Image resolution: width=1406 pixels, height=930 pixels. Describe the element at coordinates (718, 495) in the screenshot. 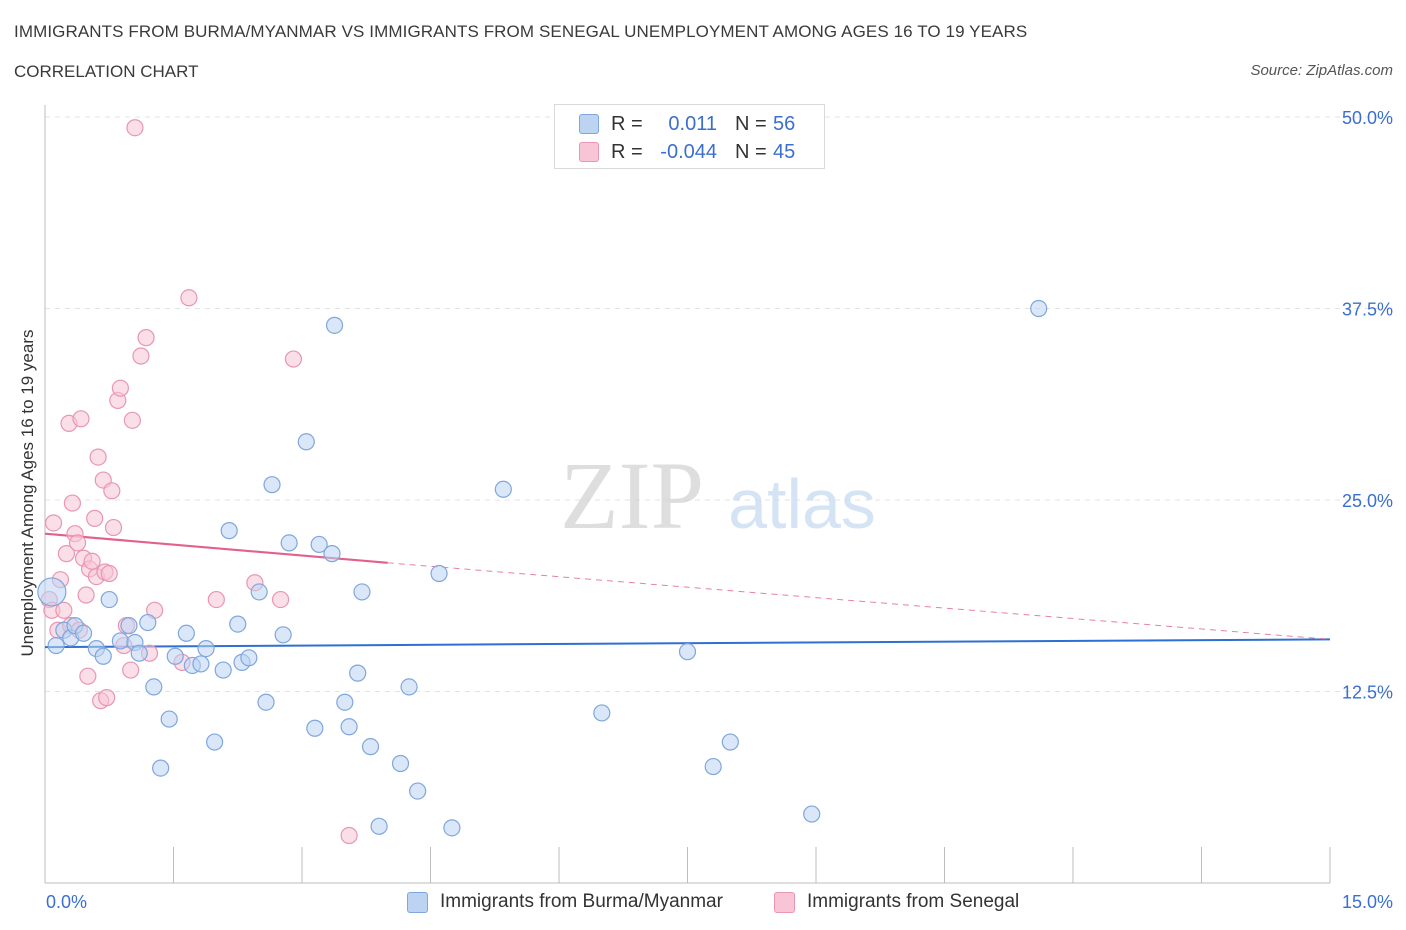

I see `watermark: ZIP atlas` at that location.